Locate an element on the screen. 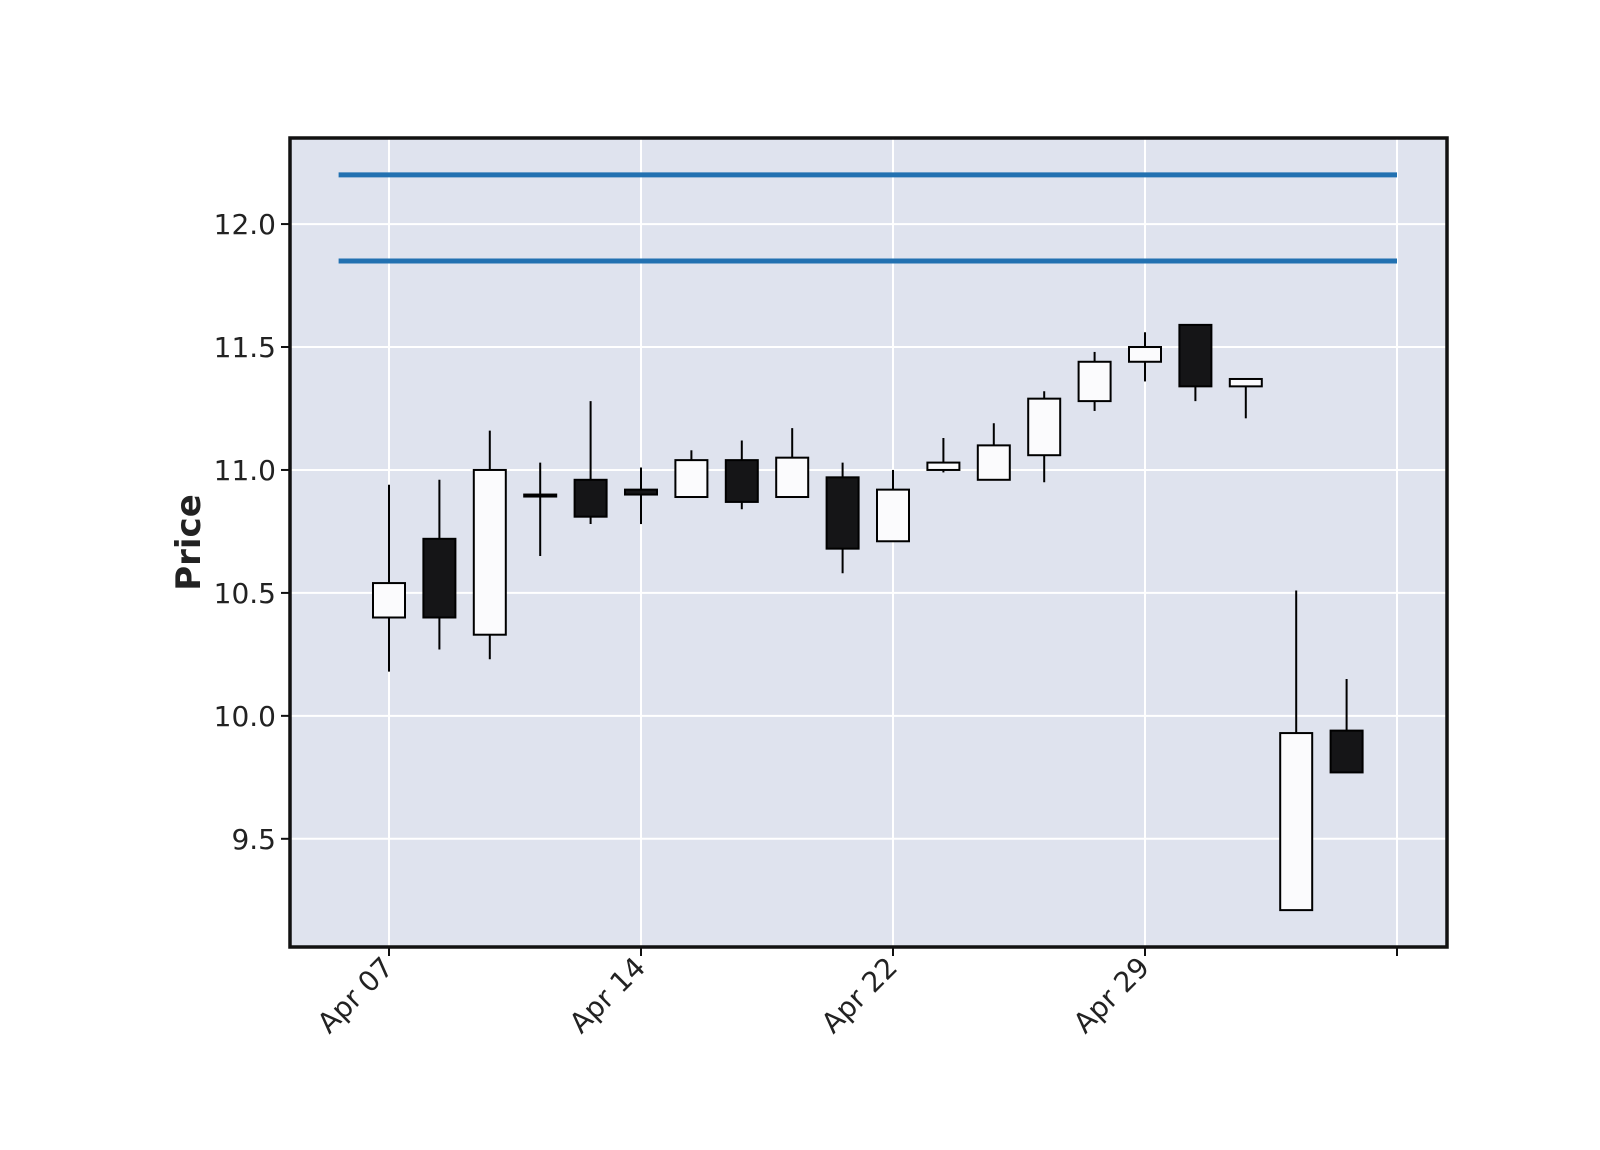  x-tick-label: Apr 14 is located at coordinates (607, 995).